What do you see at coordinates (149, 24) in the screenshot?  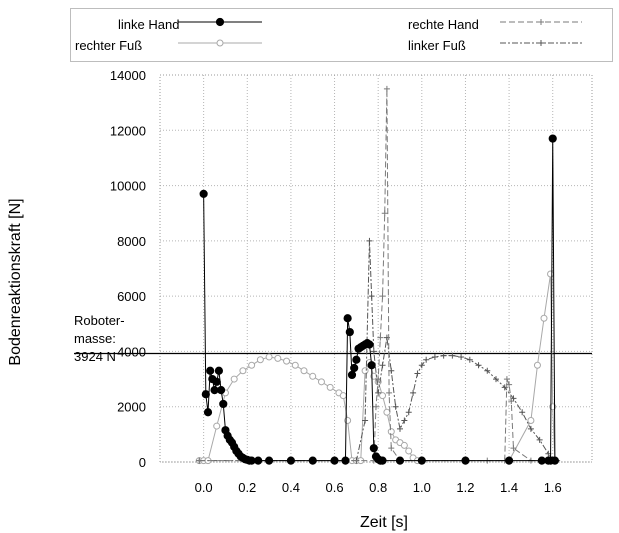 I see `legend-label-linke-hand: linke Hand` at bounding box center [149, 24].